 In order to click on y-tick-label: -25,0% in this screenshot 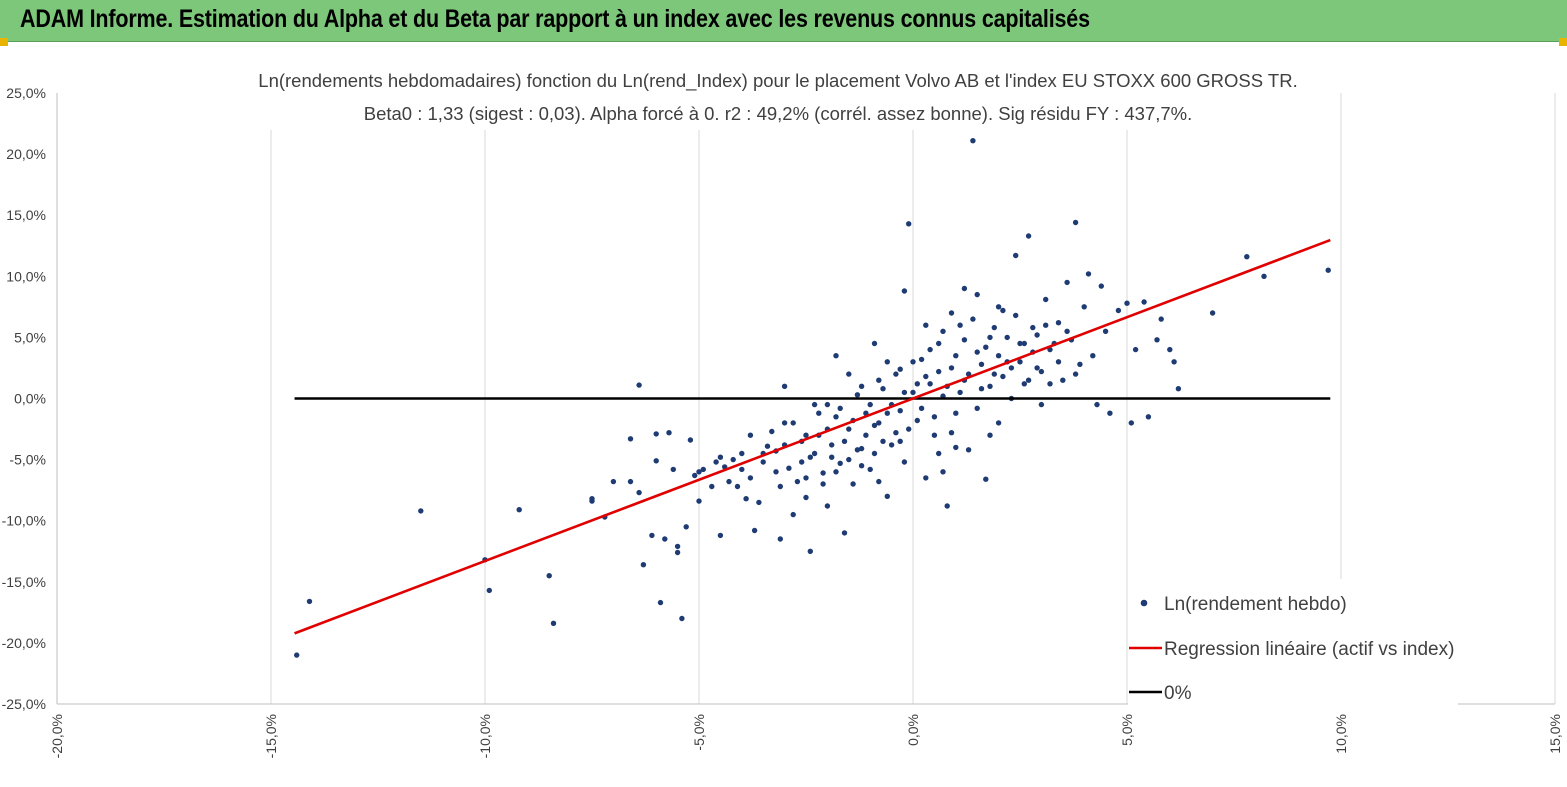, I will do `click(24, 704)`.